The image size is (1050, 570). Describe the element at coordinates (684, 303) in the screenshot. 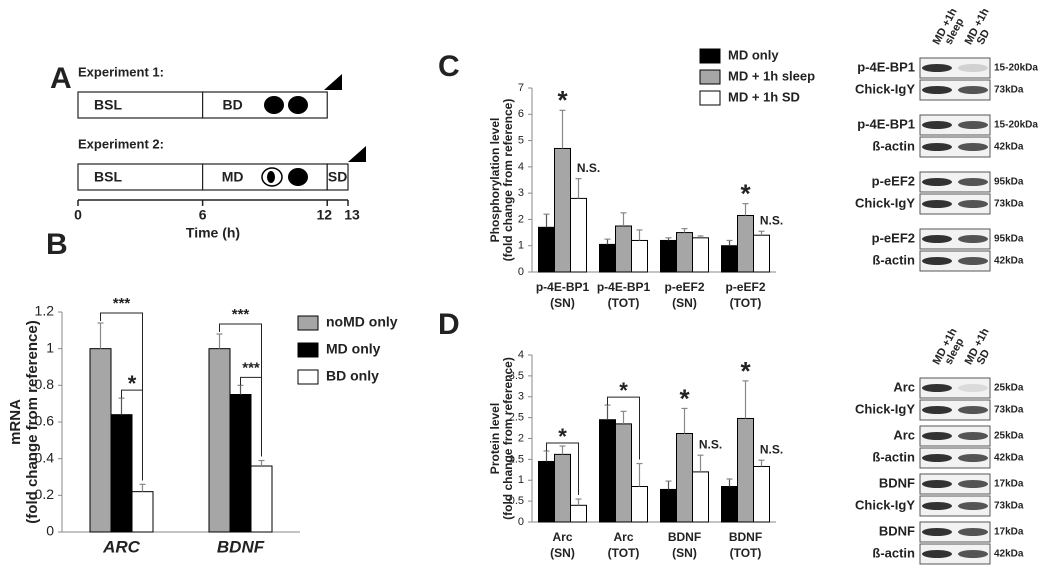

I see `x-tick-label: (SN)` at that location.